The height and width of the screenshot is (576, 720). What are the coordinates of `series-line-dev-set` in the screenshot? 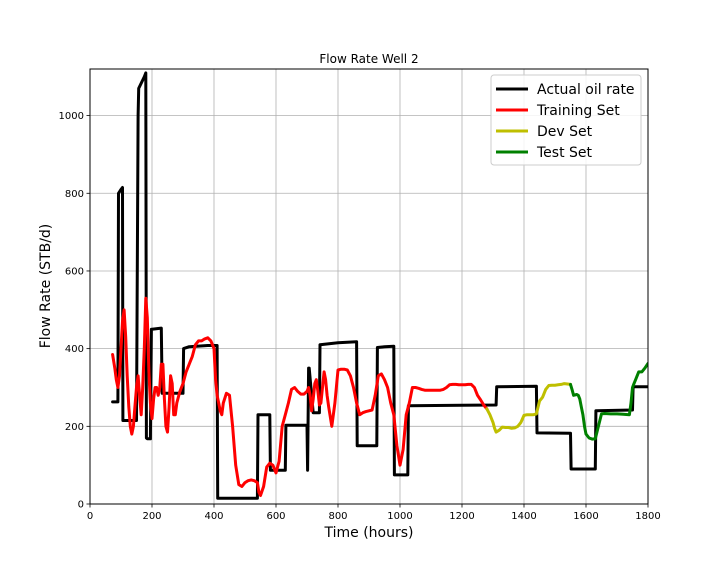 It's located at (528, 408).